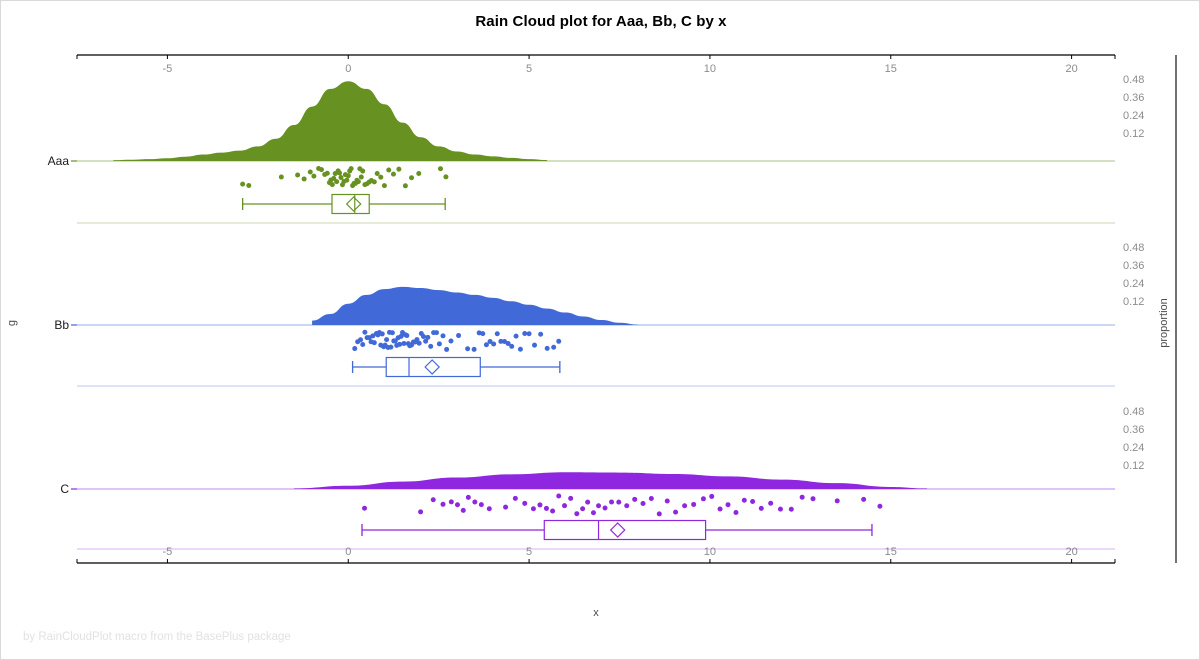 The height and width of the screenshot is (660, 1200). What do you see at coordinates (168, 69) in the screenshot?
I see `x-tick-label: -5` at bounding box center [168, 69].